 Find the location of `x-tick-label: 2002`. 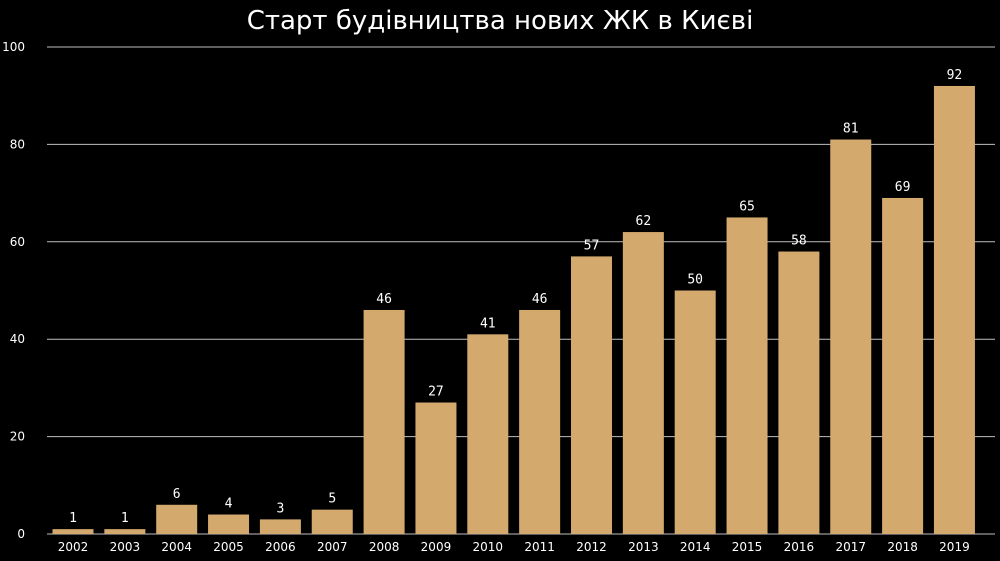

x-tick-label: 2002 is located at coordinates (73, 547).